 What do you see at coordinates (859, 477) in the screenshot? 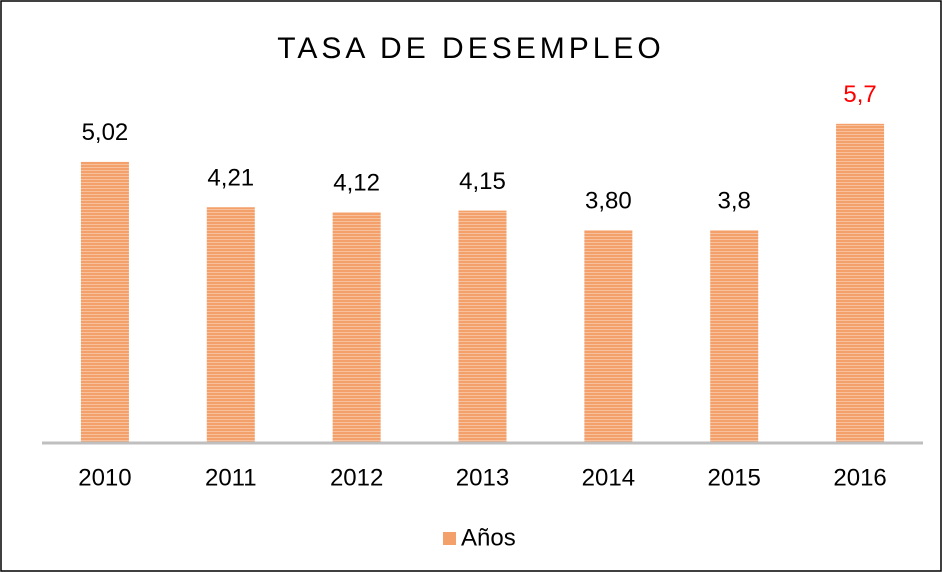
I see `x-tick-label: 2016` at bounding box center [859, 477].